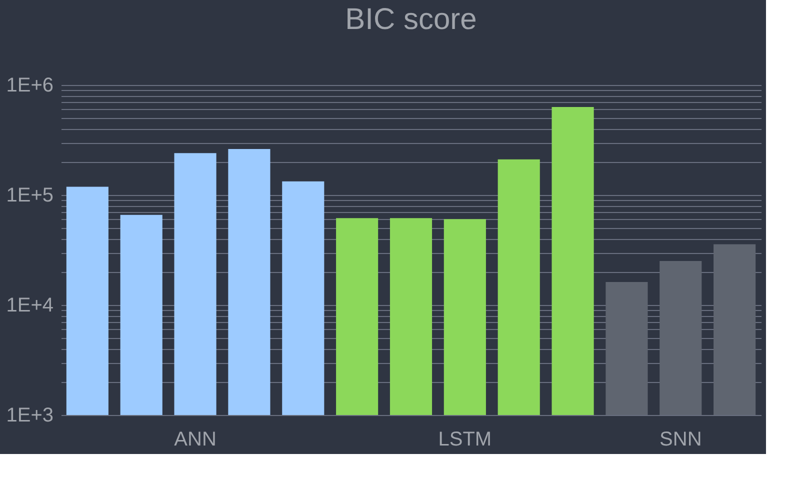 The image size is (805, 493). I want to click on x-tick-label: ANN, so click(195, 439).